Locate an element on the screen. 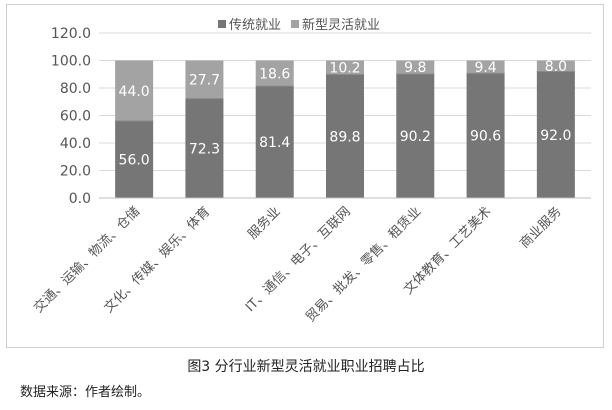 The width and height of the screenshot is (612, 410). y-tick-label: 60.0 is located at coordinates (75, 117).